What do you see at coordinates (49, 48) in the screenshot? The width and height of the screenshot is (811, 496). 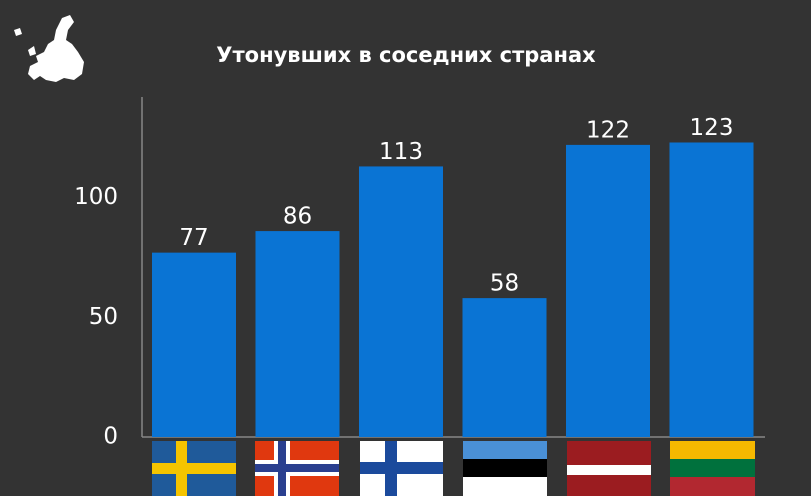 I see `europe-icon` at bounding box center [49, 48].